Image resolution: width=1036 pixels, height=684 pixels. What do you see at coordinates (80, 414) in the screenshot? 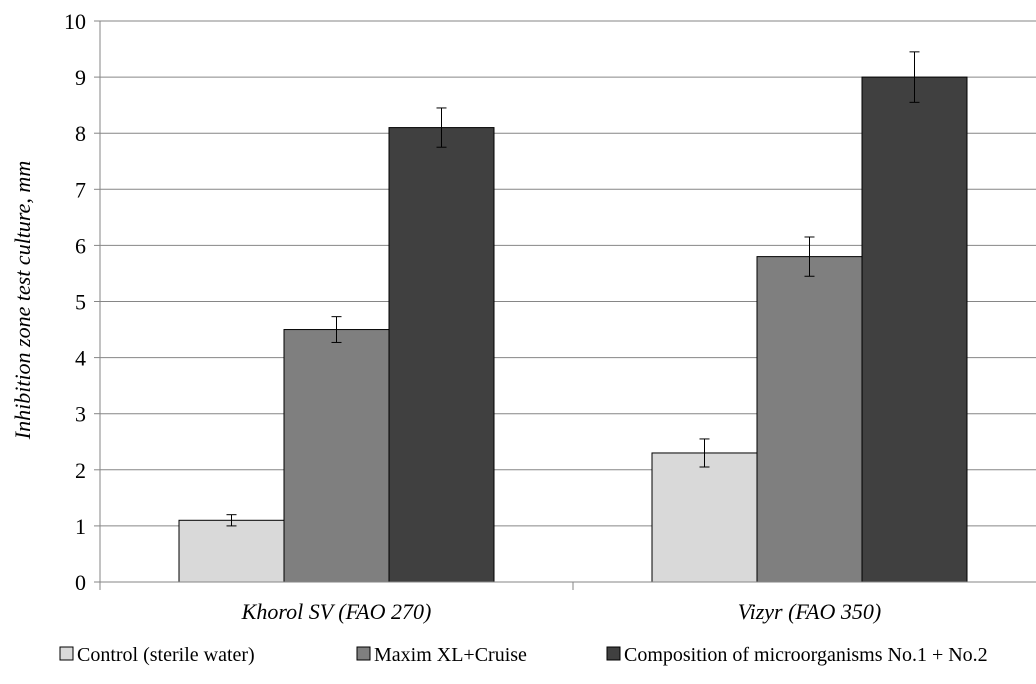
I see `y-tick-label: 3` at bounding box center [80, 414].